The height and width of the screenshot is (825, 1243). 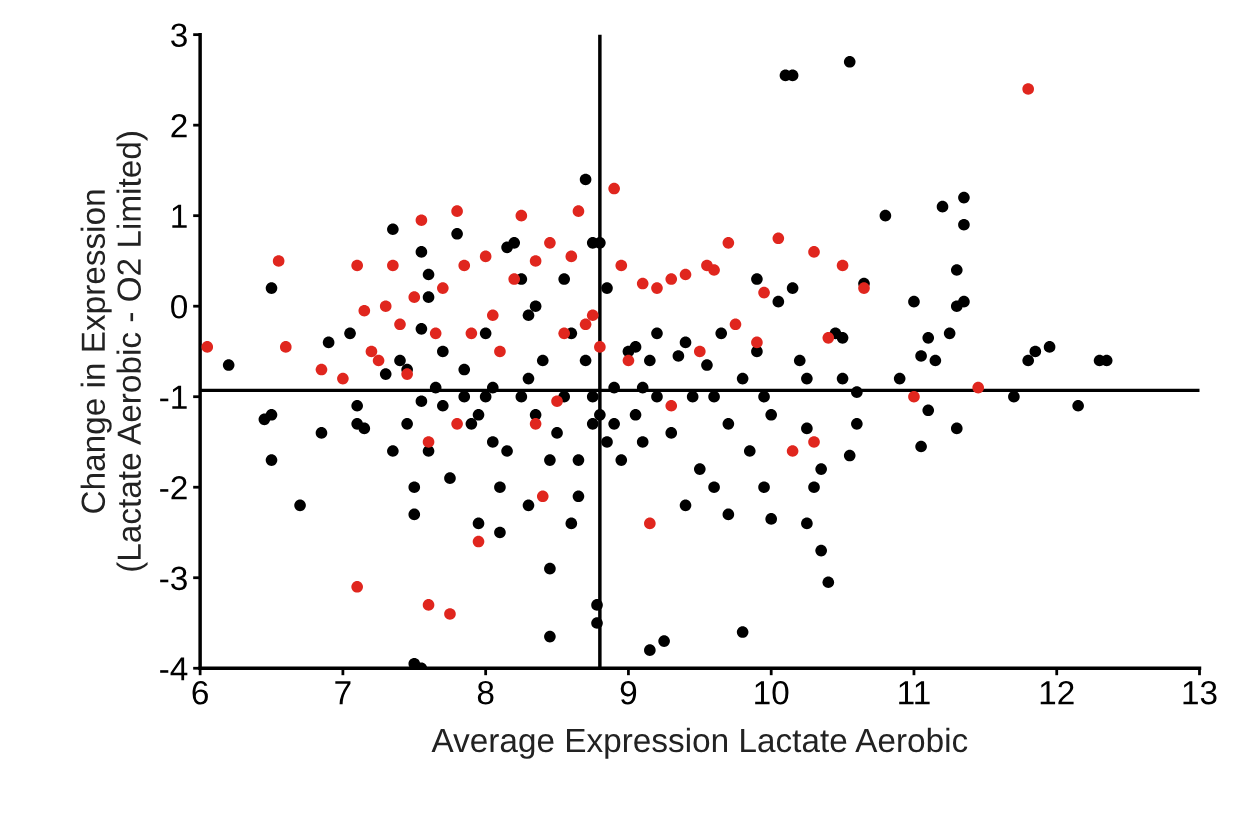 What do you see at coordinates (173, 397) in the screenshot?
I see `y-tick-label: -1` at bounding box center [173, 397].